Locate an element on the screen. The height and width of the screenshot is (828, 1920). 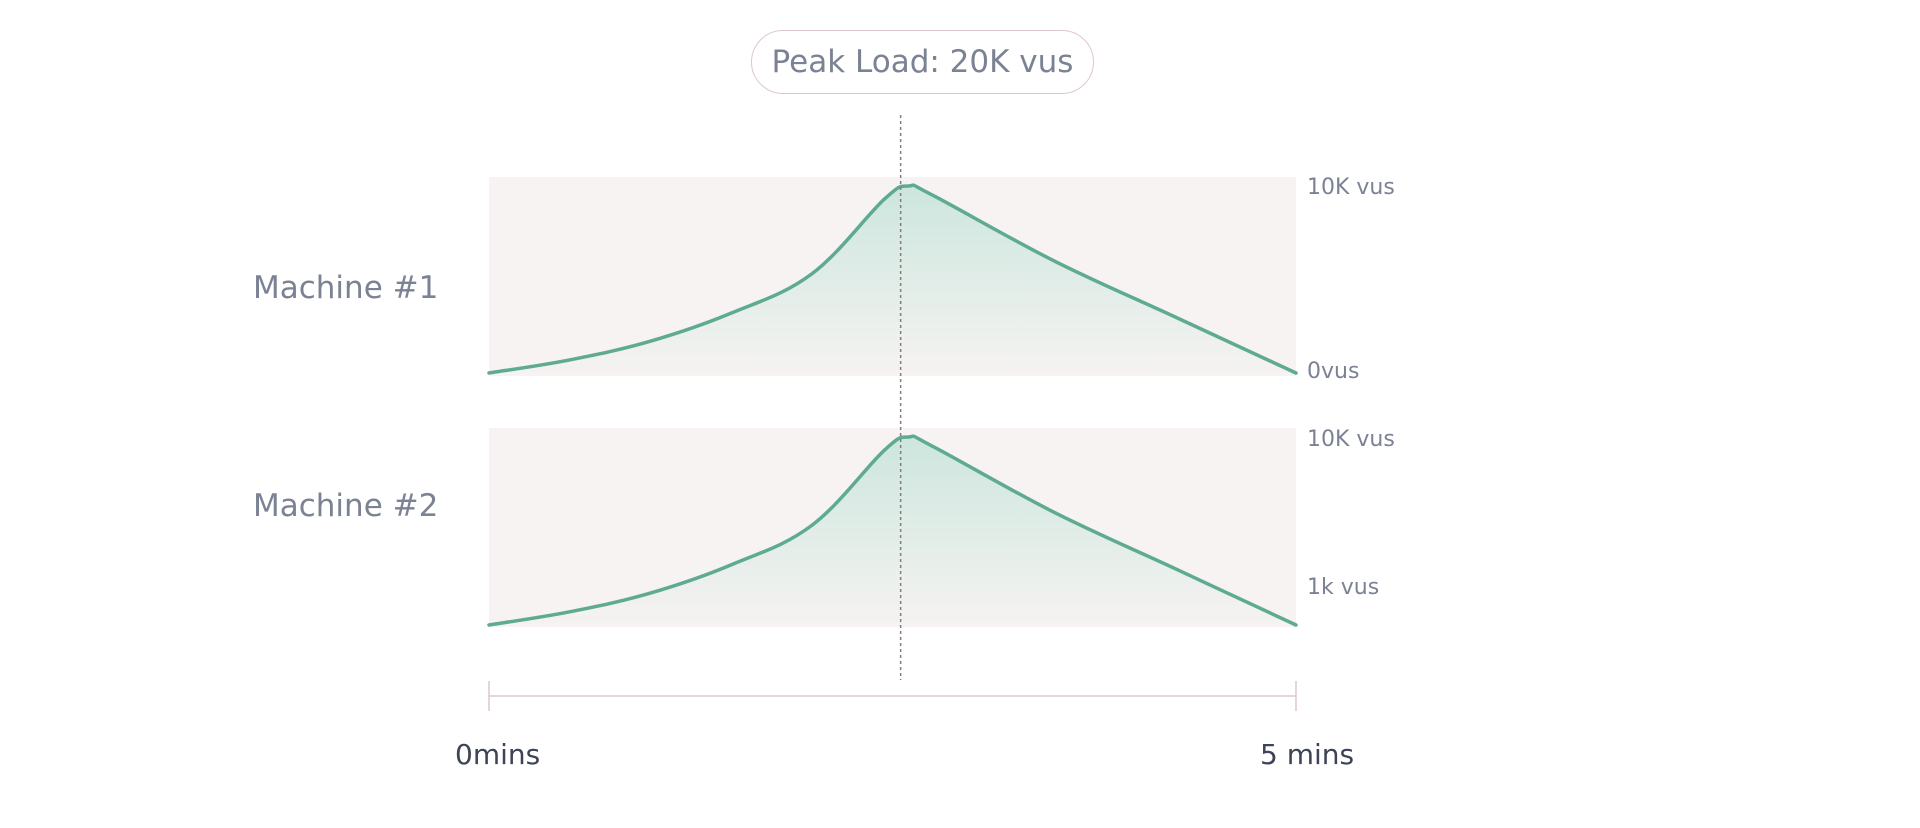
machine-2-area is located at coordinates (892, 531).